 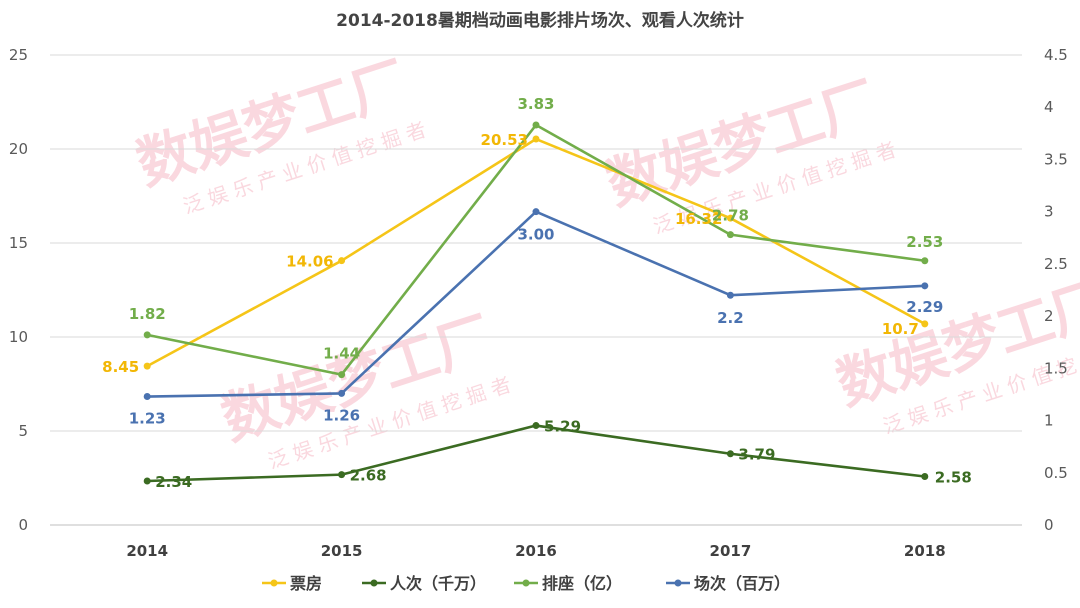 What do you see at coordinates (900, 329) in the screenshot?
I see `data-label: 10.7` at bounding box center [900, 329].